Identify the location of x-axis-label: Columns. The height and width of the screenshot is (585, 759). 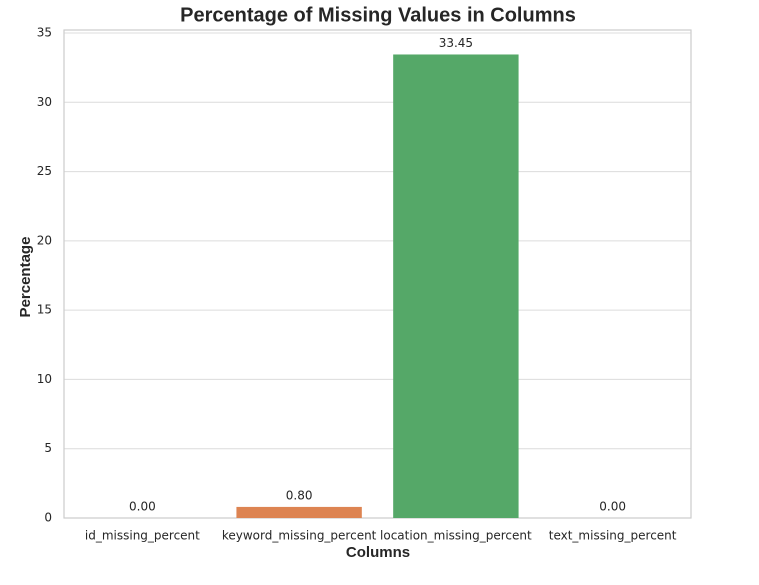
(378, 552).